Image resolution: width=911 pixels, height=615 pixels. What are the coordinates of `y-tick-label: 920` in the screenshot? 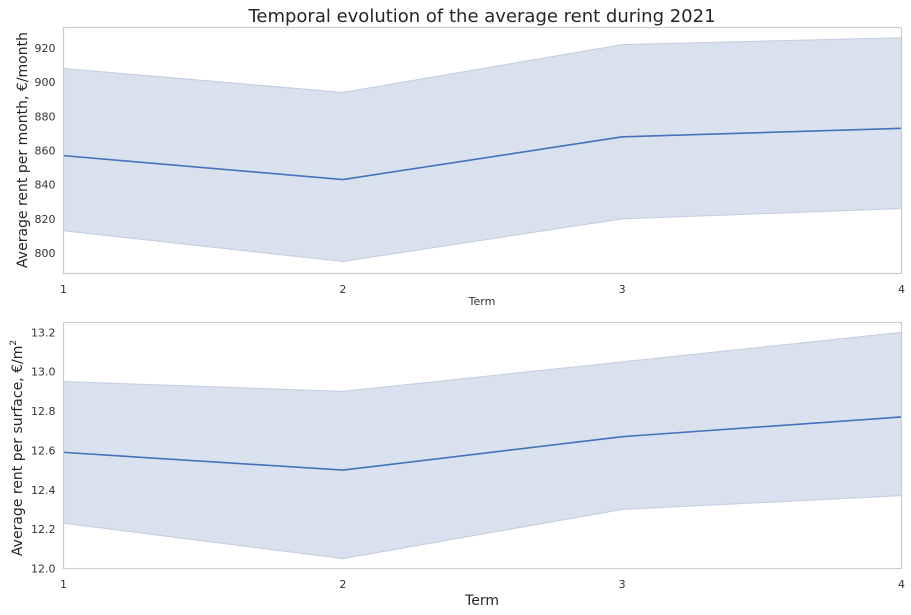 It's located at (45, 48).